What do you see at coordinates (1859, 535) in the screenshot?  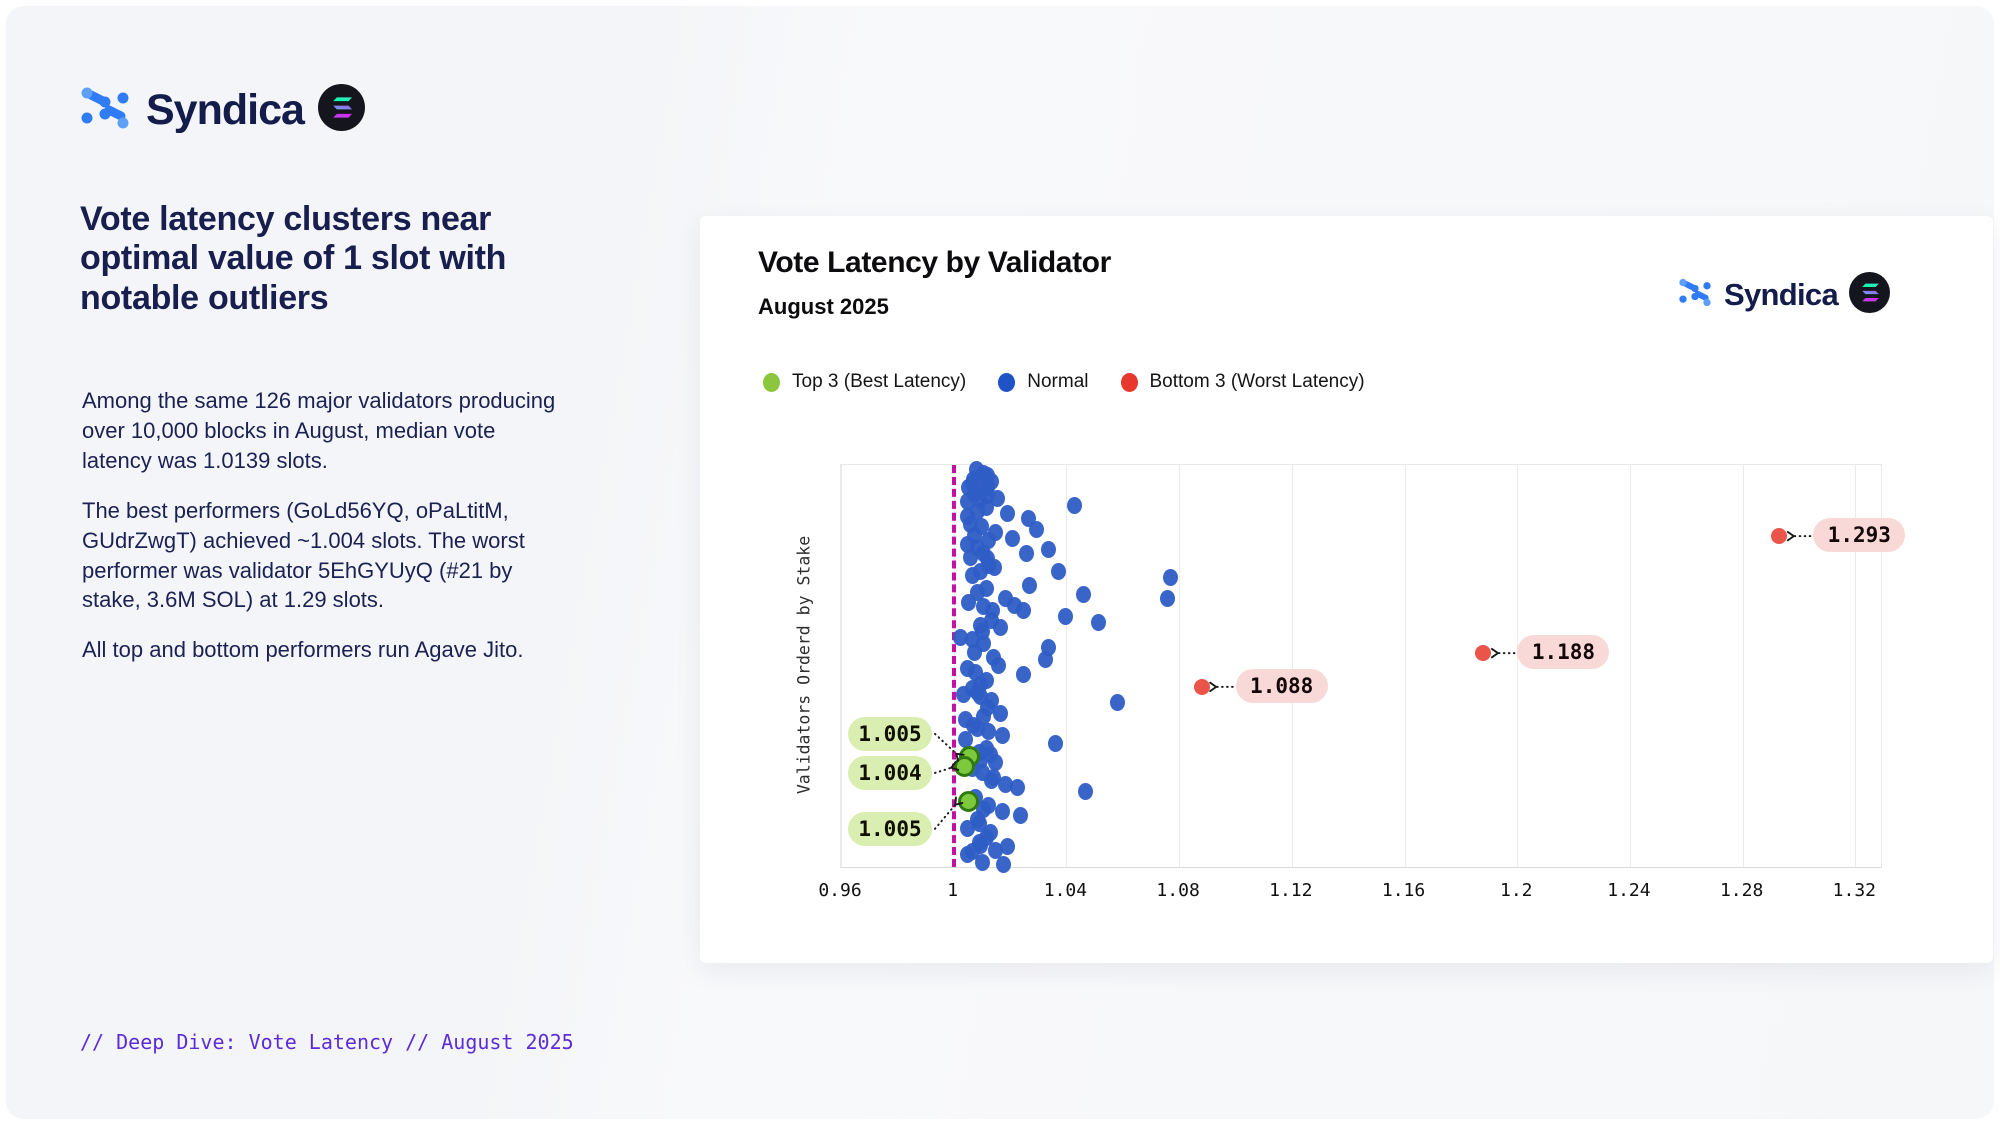 I see `callout-pill: 1.293` at bounding box center [1859, 535].